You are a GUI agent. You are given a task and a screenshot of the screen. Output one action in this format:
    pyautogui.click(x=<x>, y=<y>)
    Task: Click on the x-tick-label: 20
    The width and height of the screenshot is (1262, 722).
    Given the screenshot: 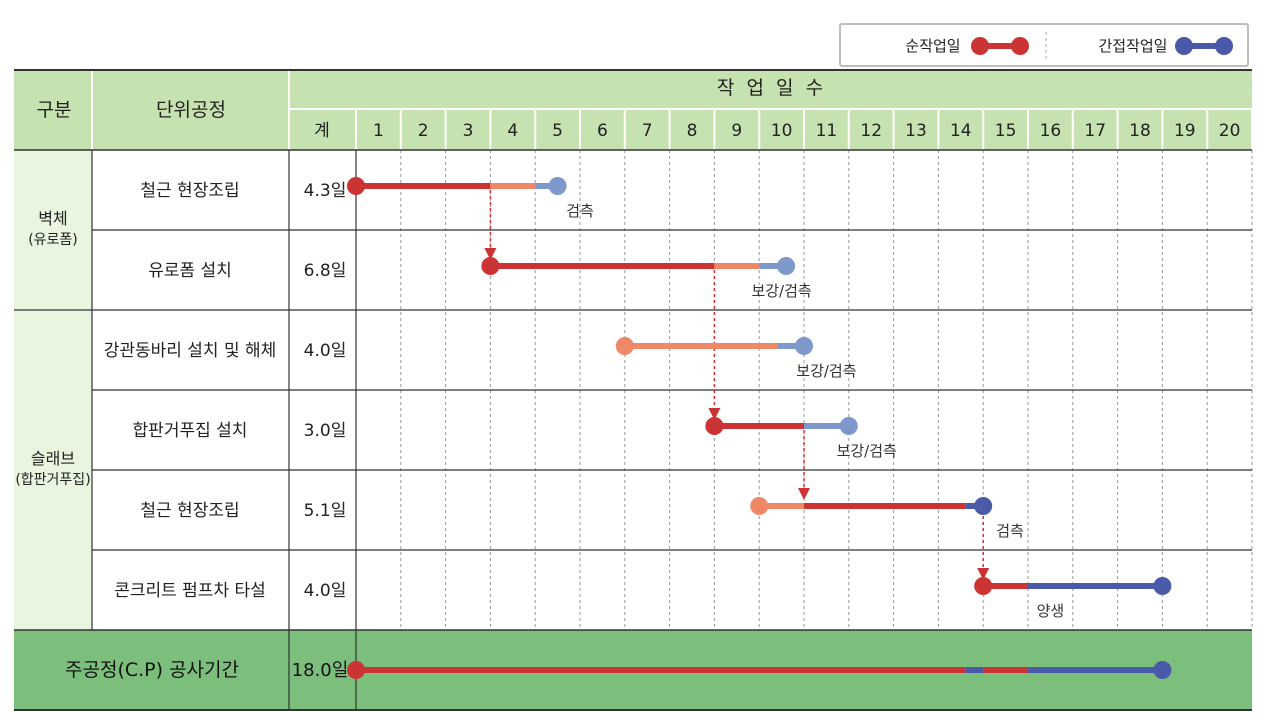 What is the action you would take?
    pyautogui.click(x=1230, y=131)
    